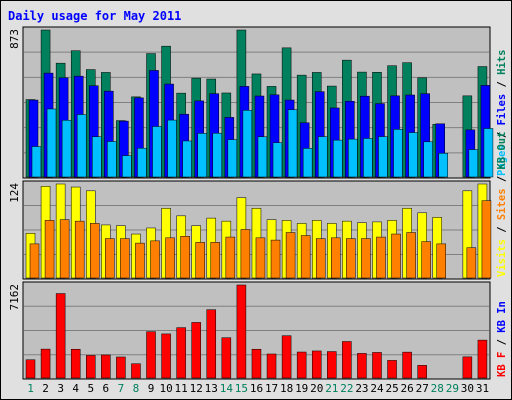  I want to click on chart-title: Daily usage for May 2011, so click(95, 16).